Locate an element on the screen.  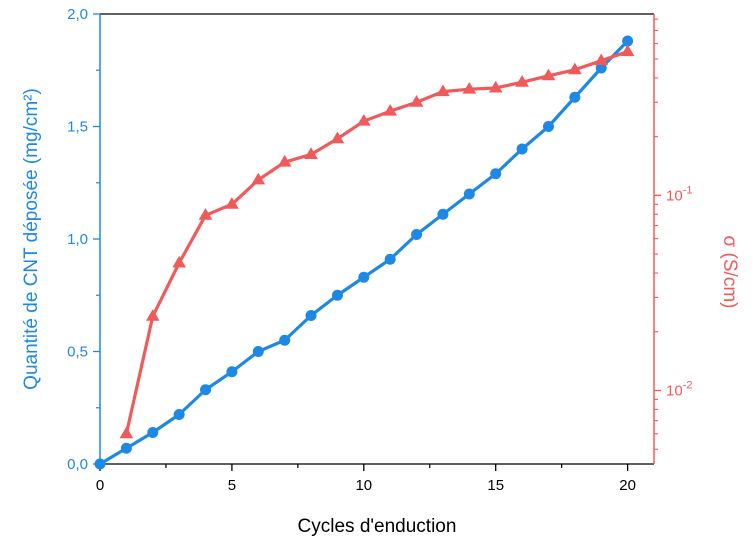
left-y-tick-label: 2,0 is located at coordinates (77, 14).